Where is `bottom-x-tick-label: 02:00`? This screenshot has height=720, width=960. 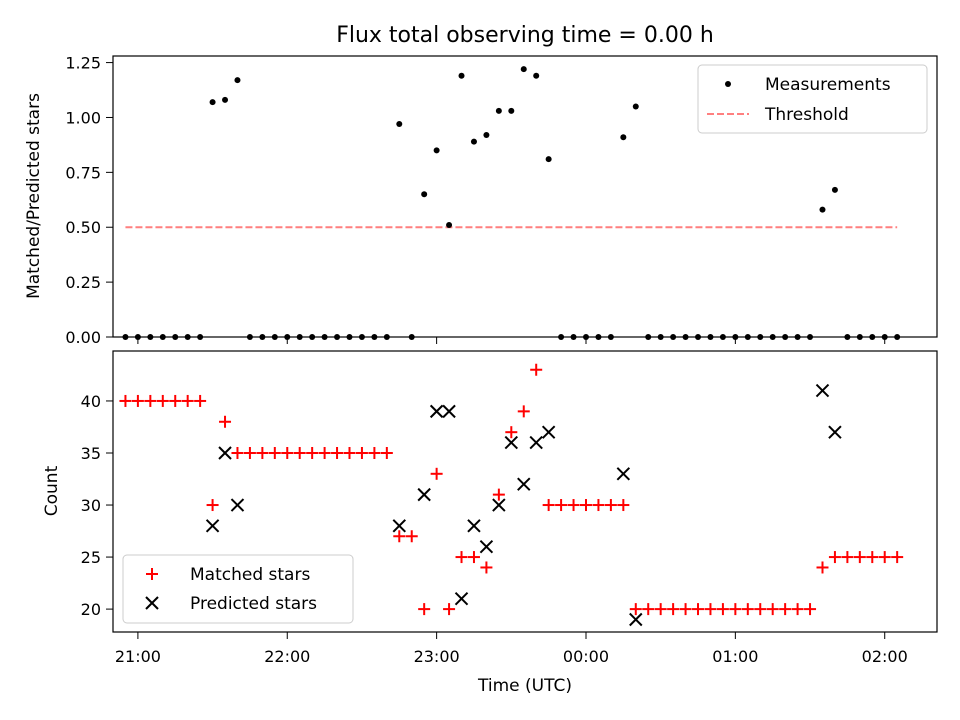
bottom-x-tick-label: 02:00 is located at coordinates (885, 656).